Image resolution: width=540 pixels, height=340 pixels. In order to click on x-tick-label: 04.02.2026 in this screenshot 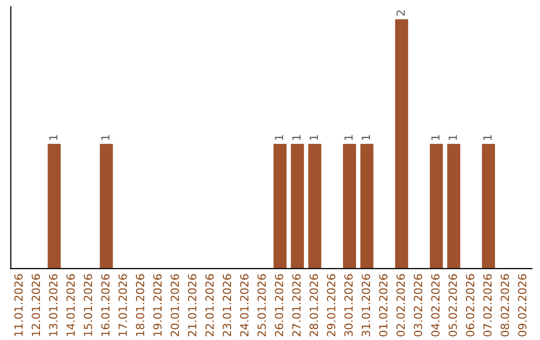, I will do `click(435, 305)`.